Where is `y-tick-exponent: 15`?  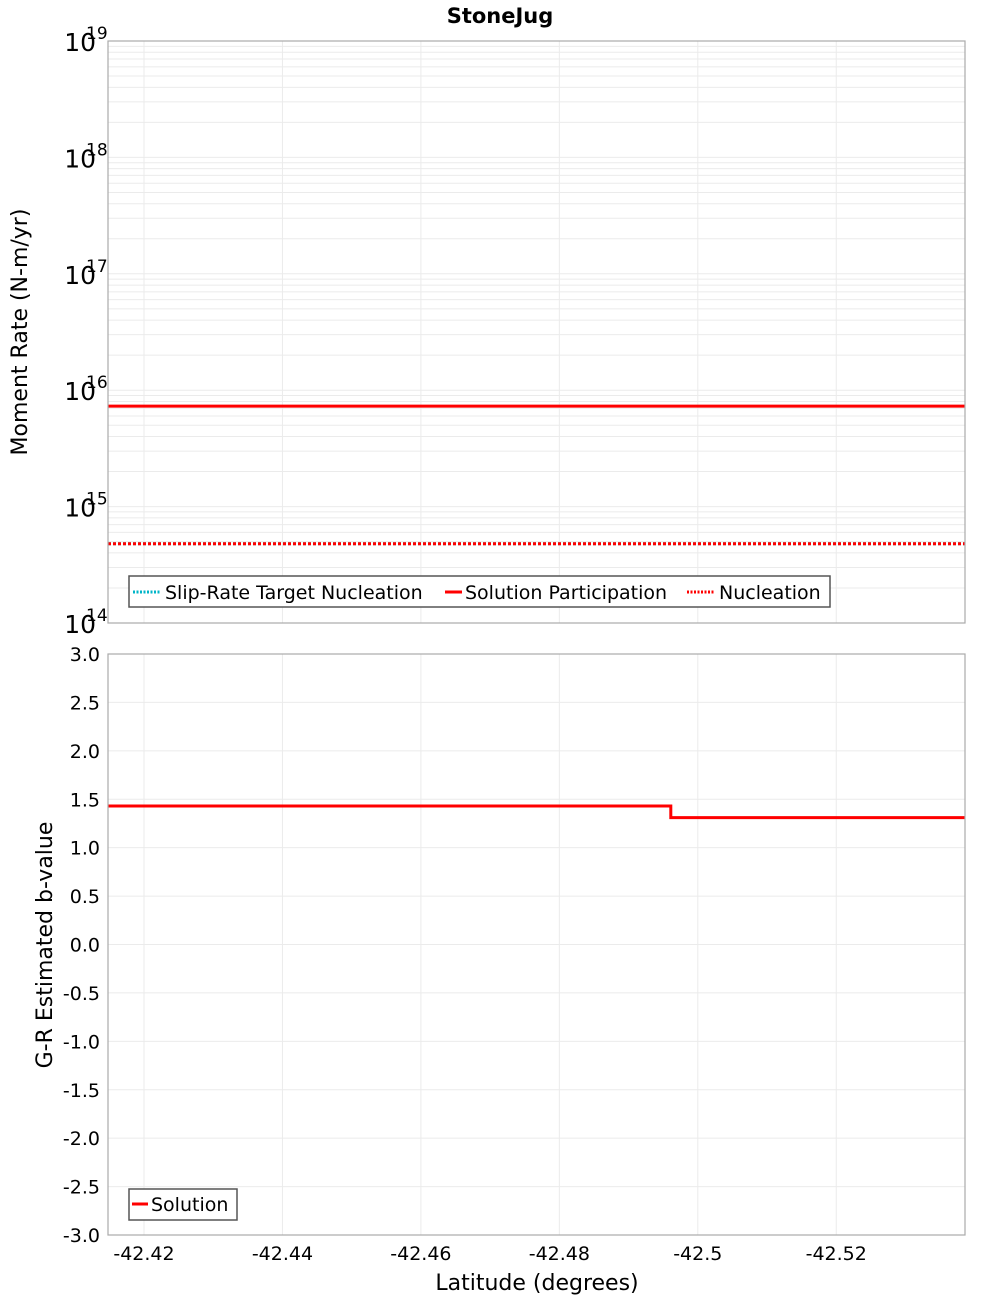 y-tick-exponent: 15 is located at coordinates (97, 500).